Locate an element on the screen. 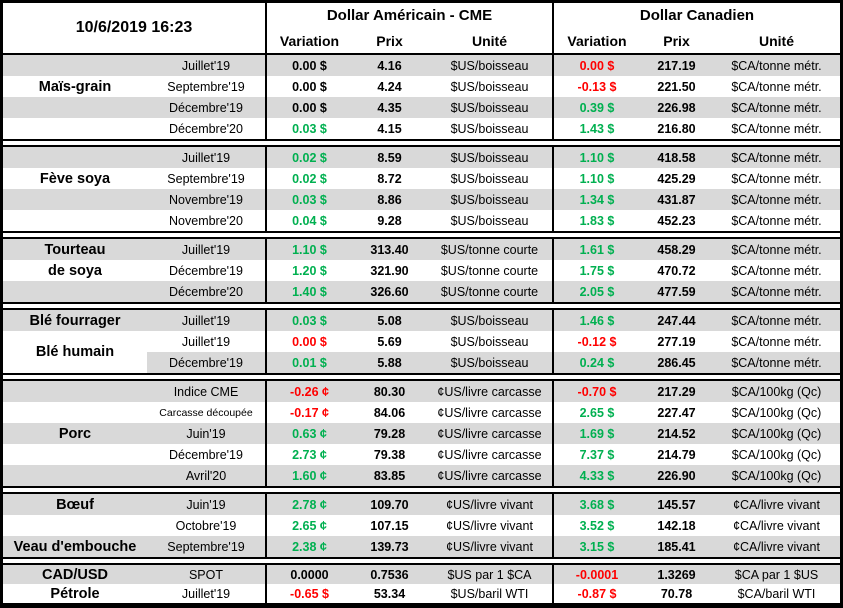  ca-variation-cell-text: 1.34 $ is located at coordinates (597, 199).